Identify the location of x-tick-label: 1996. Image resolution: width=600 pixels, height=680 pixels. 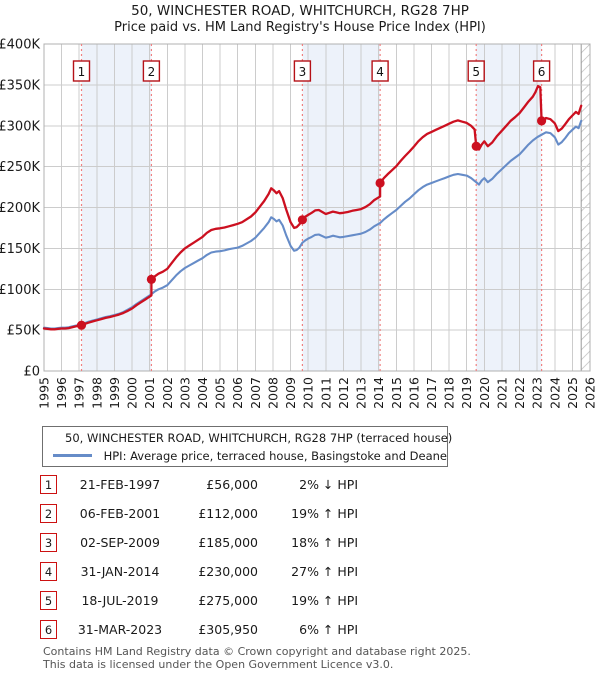
(61, 393).